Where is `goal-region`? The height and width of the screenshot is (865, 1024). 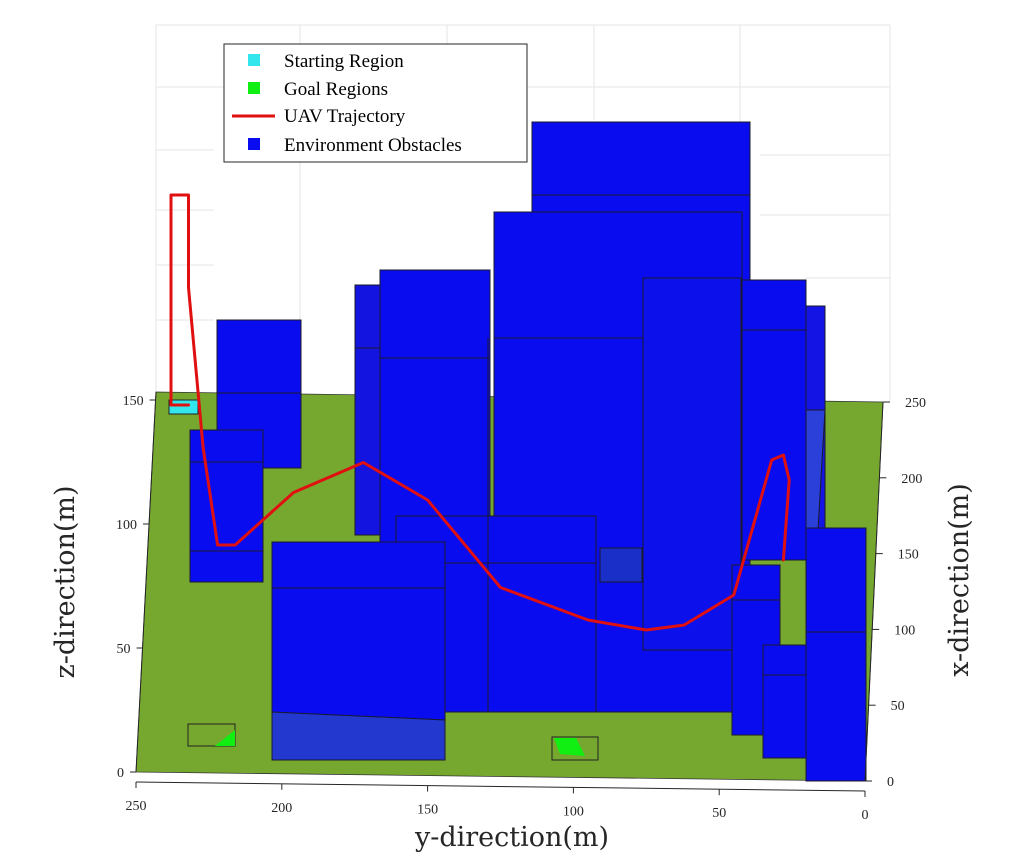 goal-region is located at coordinates (575, 748).